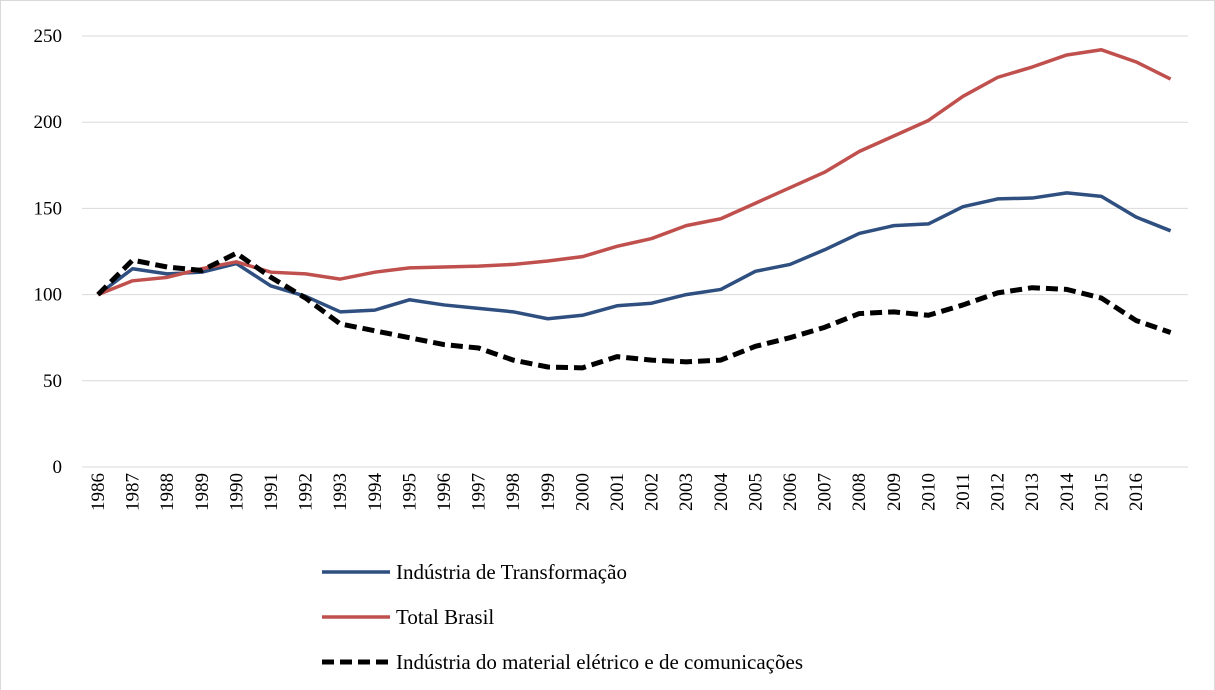  What do you see at coordinates (445, 617) in the screenshot?
I see `legend-label: Total Brasil` at bounding box center [445, 617].